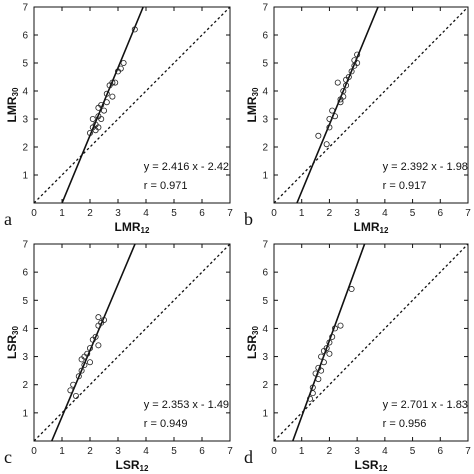  What do you see at coordinates (248, 219) in the screenshot?
I see `panel-letter: b` at bounding box center [248, 219].